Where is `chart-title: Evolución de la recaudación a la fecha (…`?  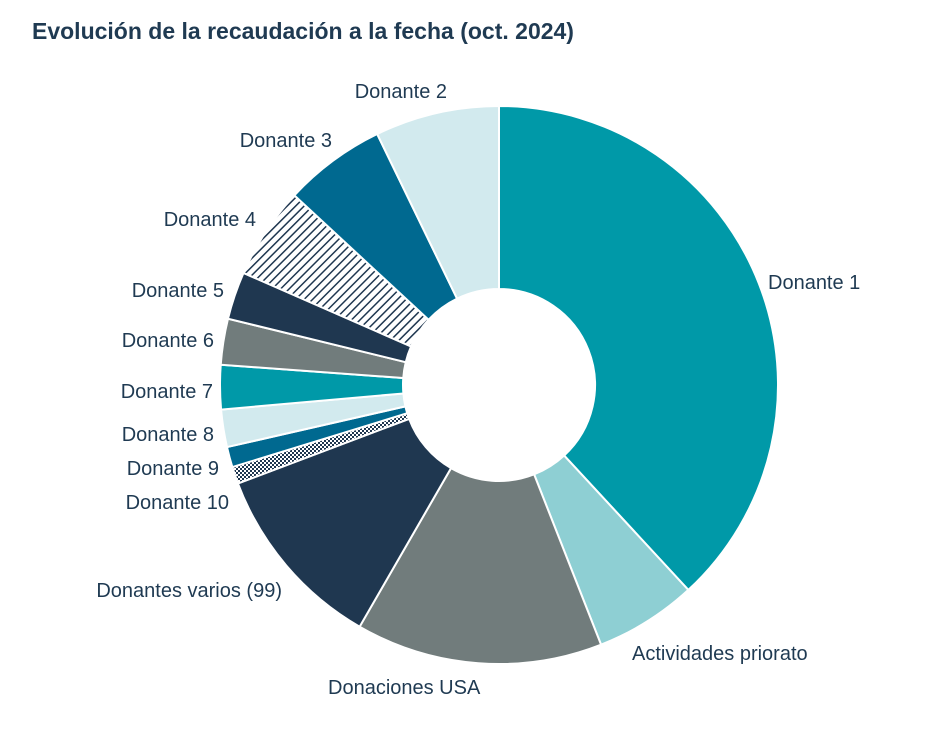
chart-title: Evolución de la recaudación a la fecha (… is located at coordinates (303, 31).